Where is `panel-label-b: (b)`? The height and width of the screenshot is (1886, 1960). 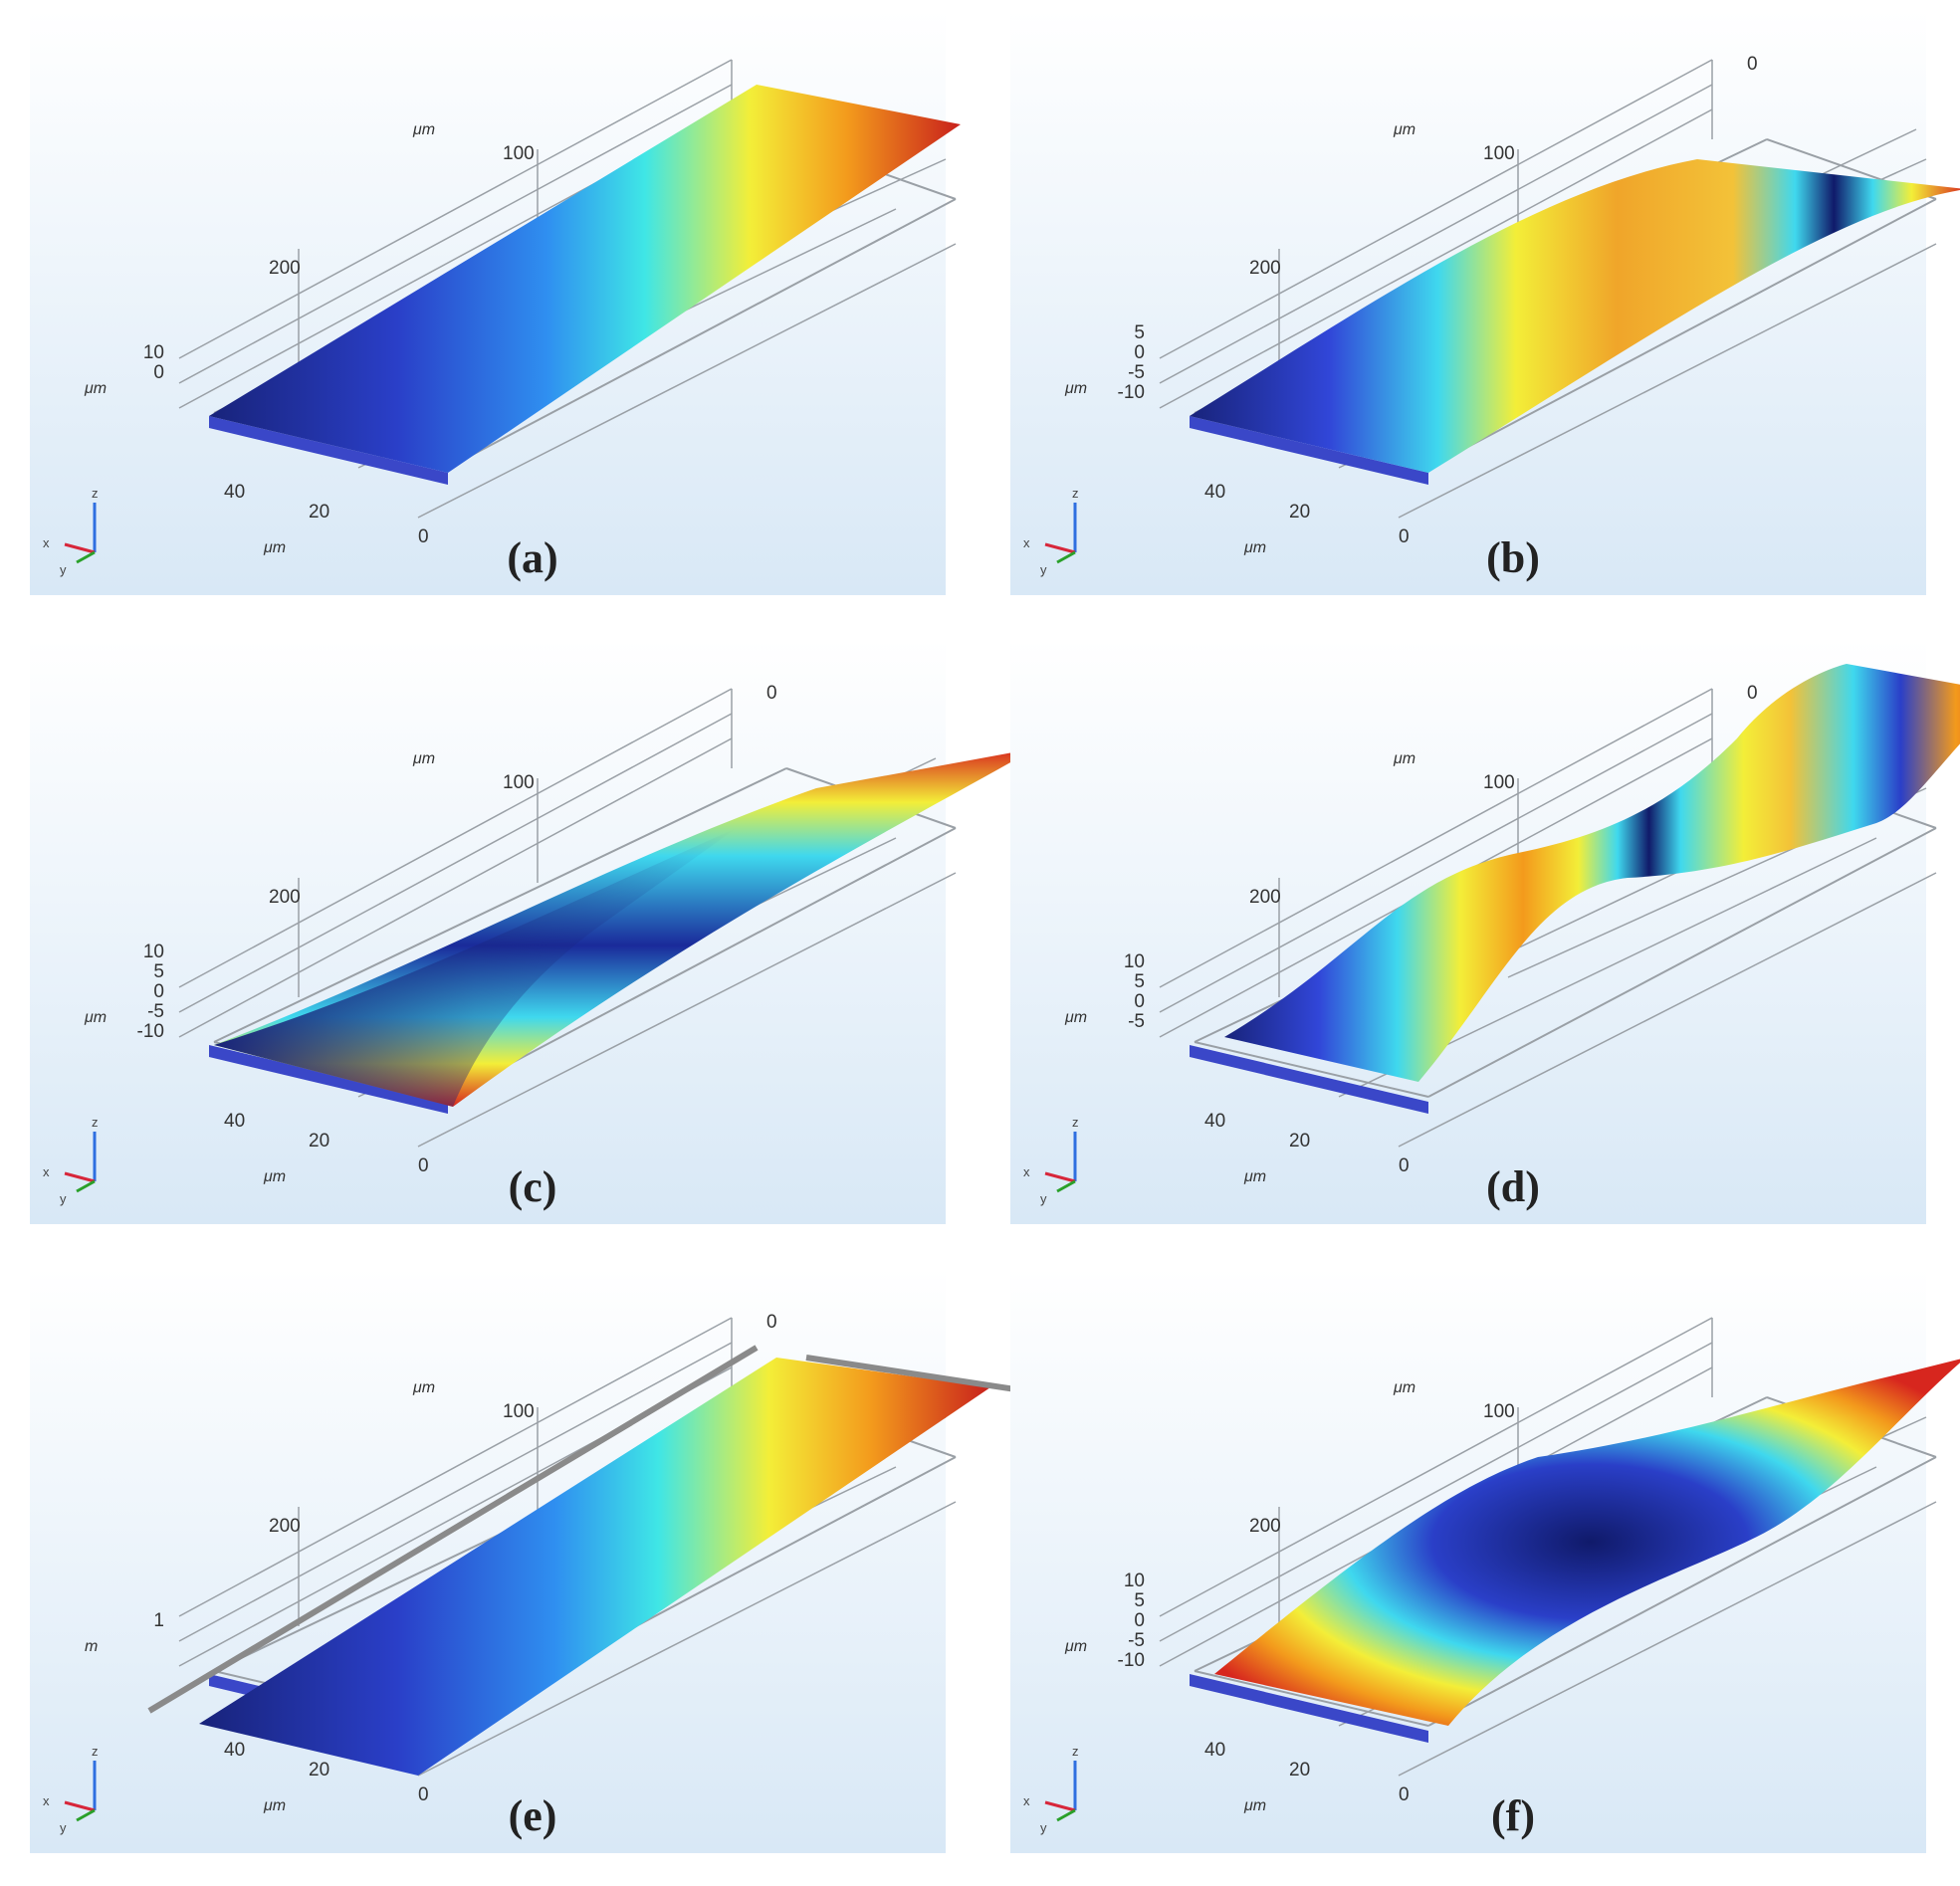
panel-label-b: (b) is located at coordinates (1513, 557).